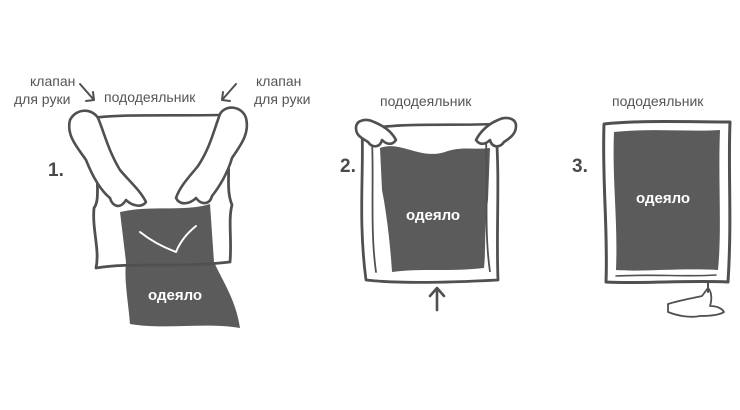  I want to click on step3-number: 3., so click(580, 166).